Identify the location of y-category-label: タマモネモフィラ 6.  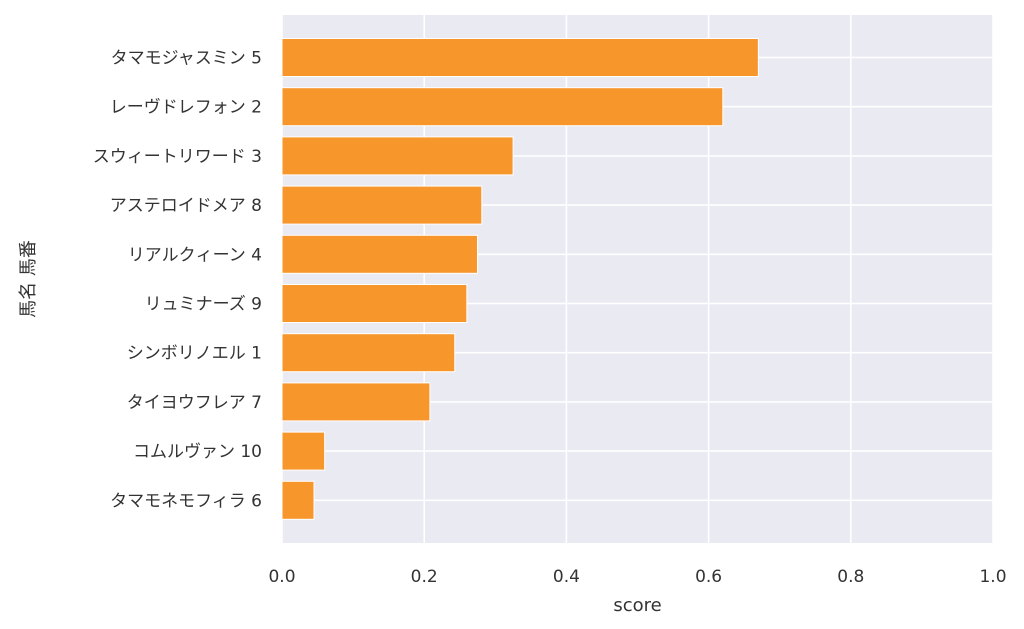
(186, 501).